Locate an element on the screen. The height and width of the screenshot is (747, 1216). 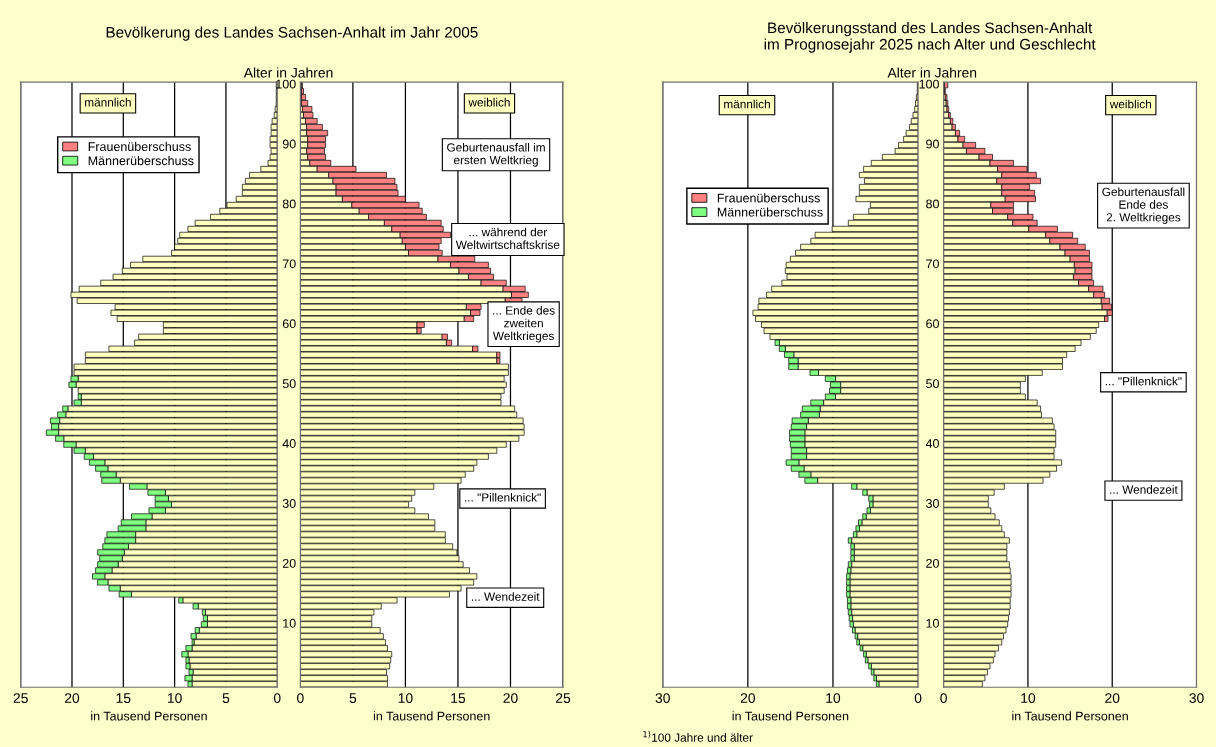
text: $^{1)}$100 Jahre und älter is located at coordinates (698, 736).